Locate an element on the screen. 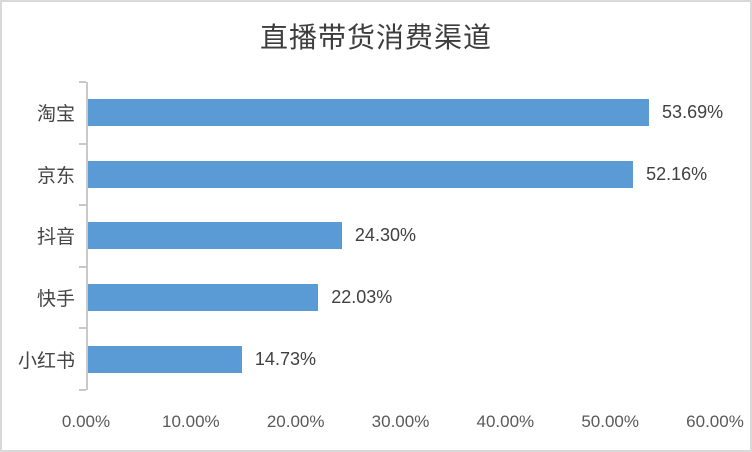  chart-title: 直播带货消费渠道 is located at coordinates (375, 38).